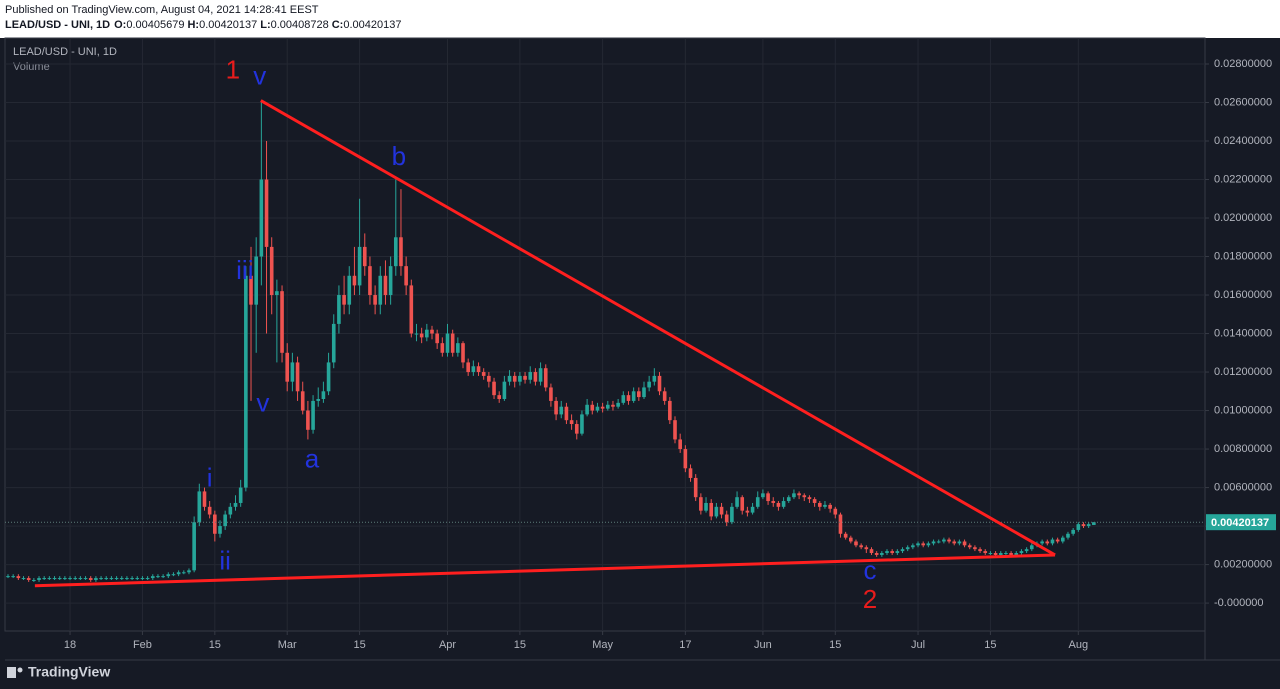  Describe the element at coordinates (210, 478) in the screenshot. I see `wave-label: i` at that location.